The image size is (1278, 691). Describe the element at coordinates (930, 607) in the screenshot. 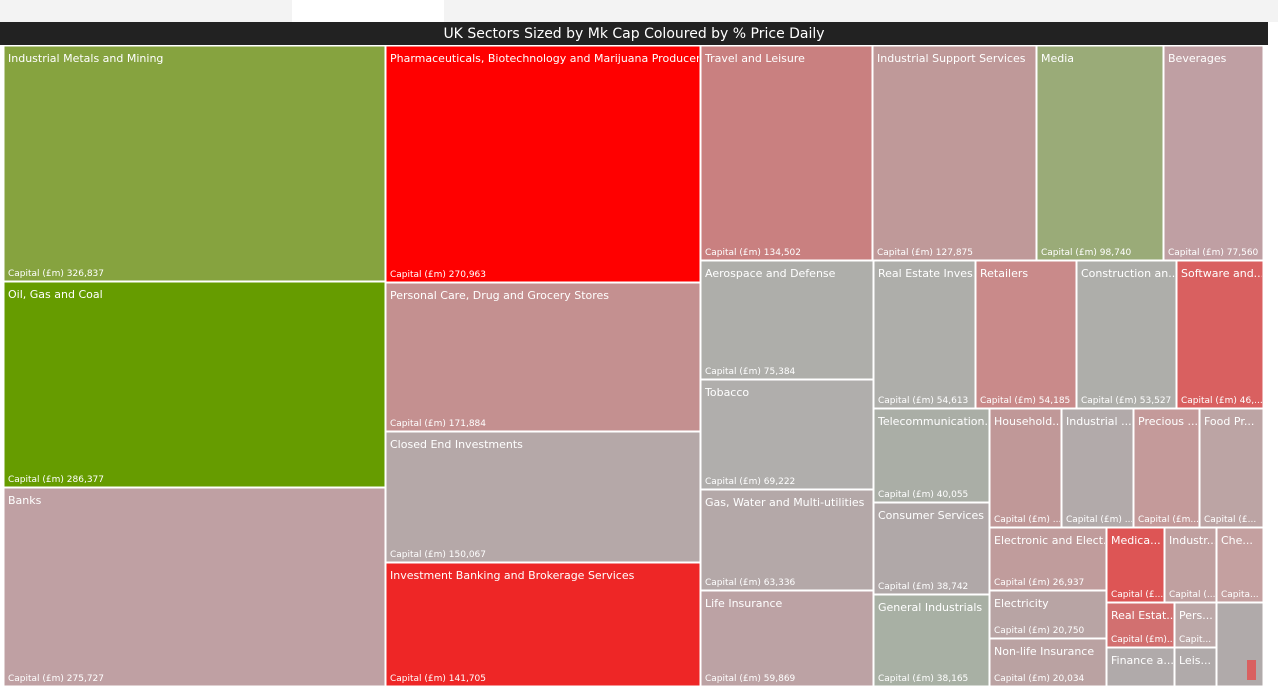

I see `cell-label: General Industrials` at that location.